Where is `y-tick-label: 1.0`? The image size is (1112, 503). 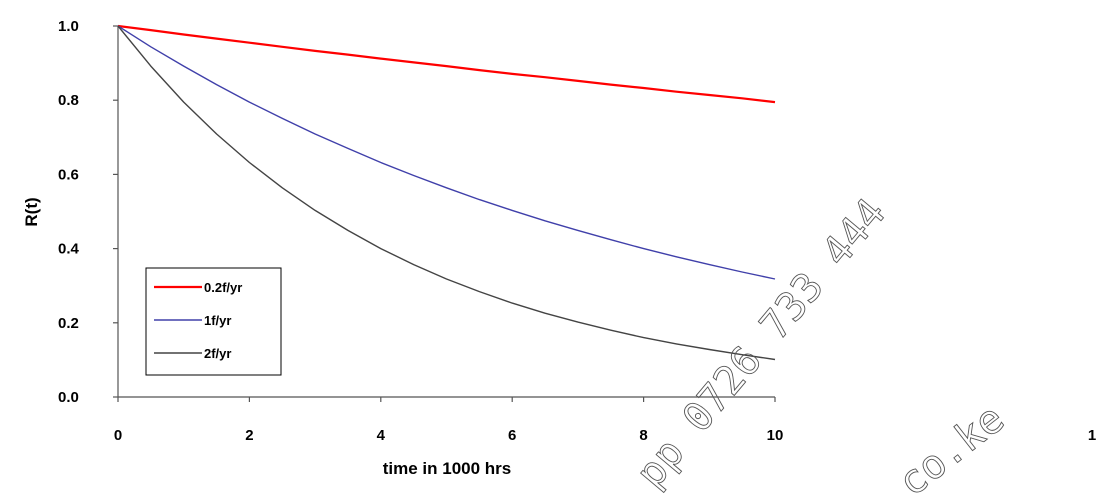 y-tick-label: 1.0 is located at coordinates (68, 26).